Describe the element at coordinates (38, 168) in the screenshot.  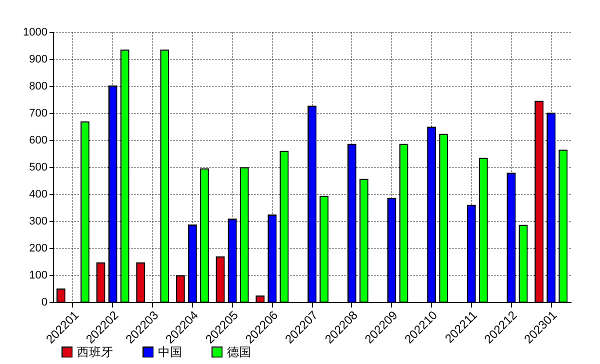
I see `y-tick-label: 500` at that location.